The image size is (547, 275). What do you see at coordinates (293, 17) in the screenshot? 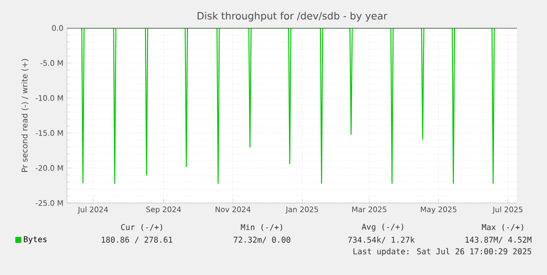
I see `chart-title: Disk throughput for /dev/sdb - by year` at bounding box center [293, 17].